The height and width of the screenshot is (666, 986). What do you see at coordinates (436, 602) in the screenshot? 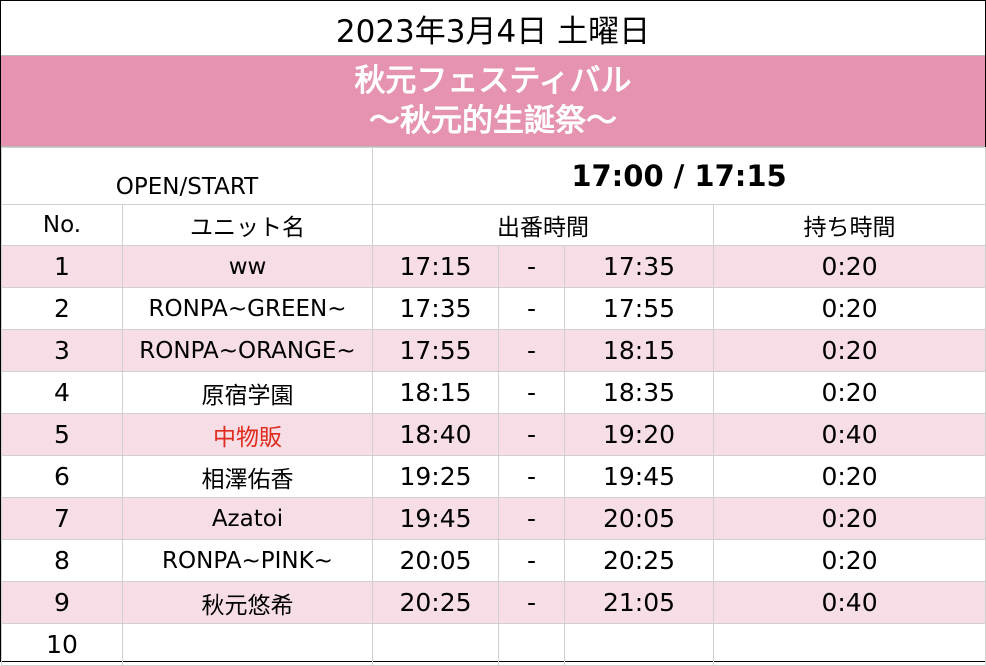
I see `start-time: 20:25` at bounding box center [436, 602].